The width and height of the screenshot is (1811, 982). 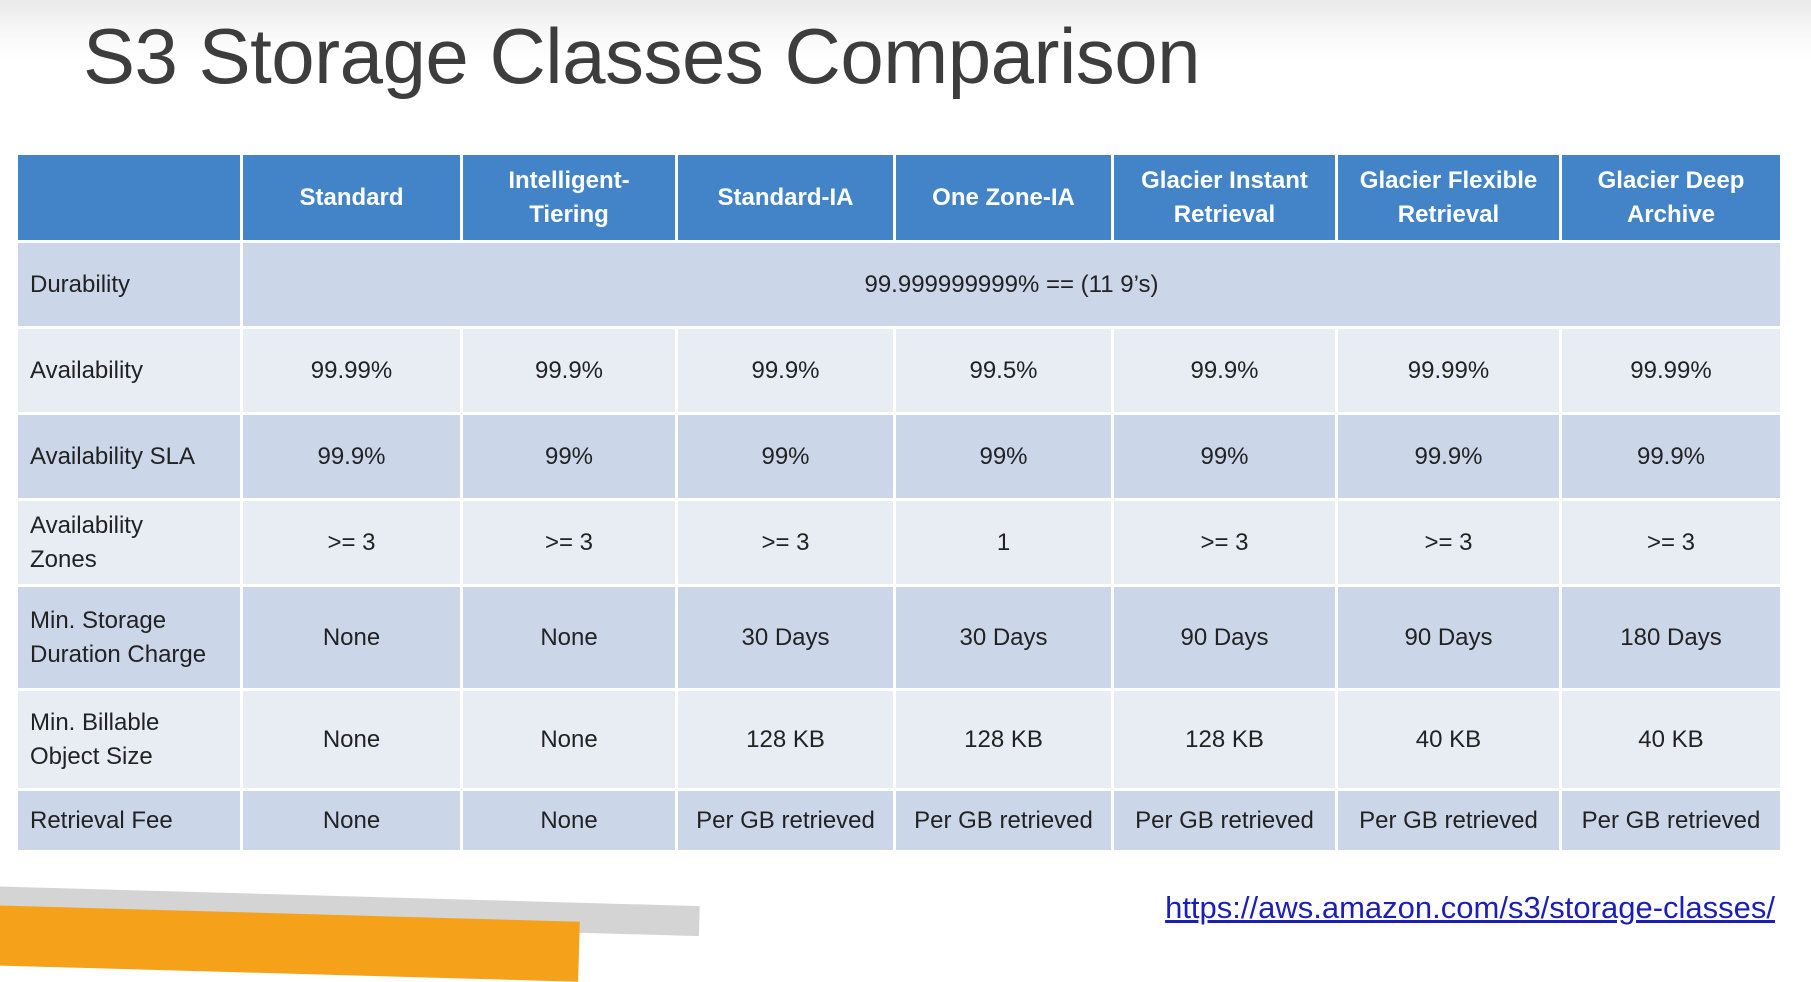 What do you see at coordinates (1448, 197) in the screenshot?
I see `column-header-glacier-flexible-retrieval: Glacier Flexible Retrieval` at bounding box center [1448, 197].